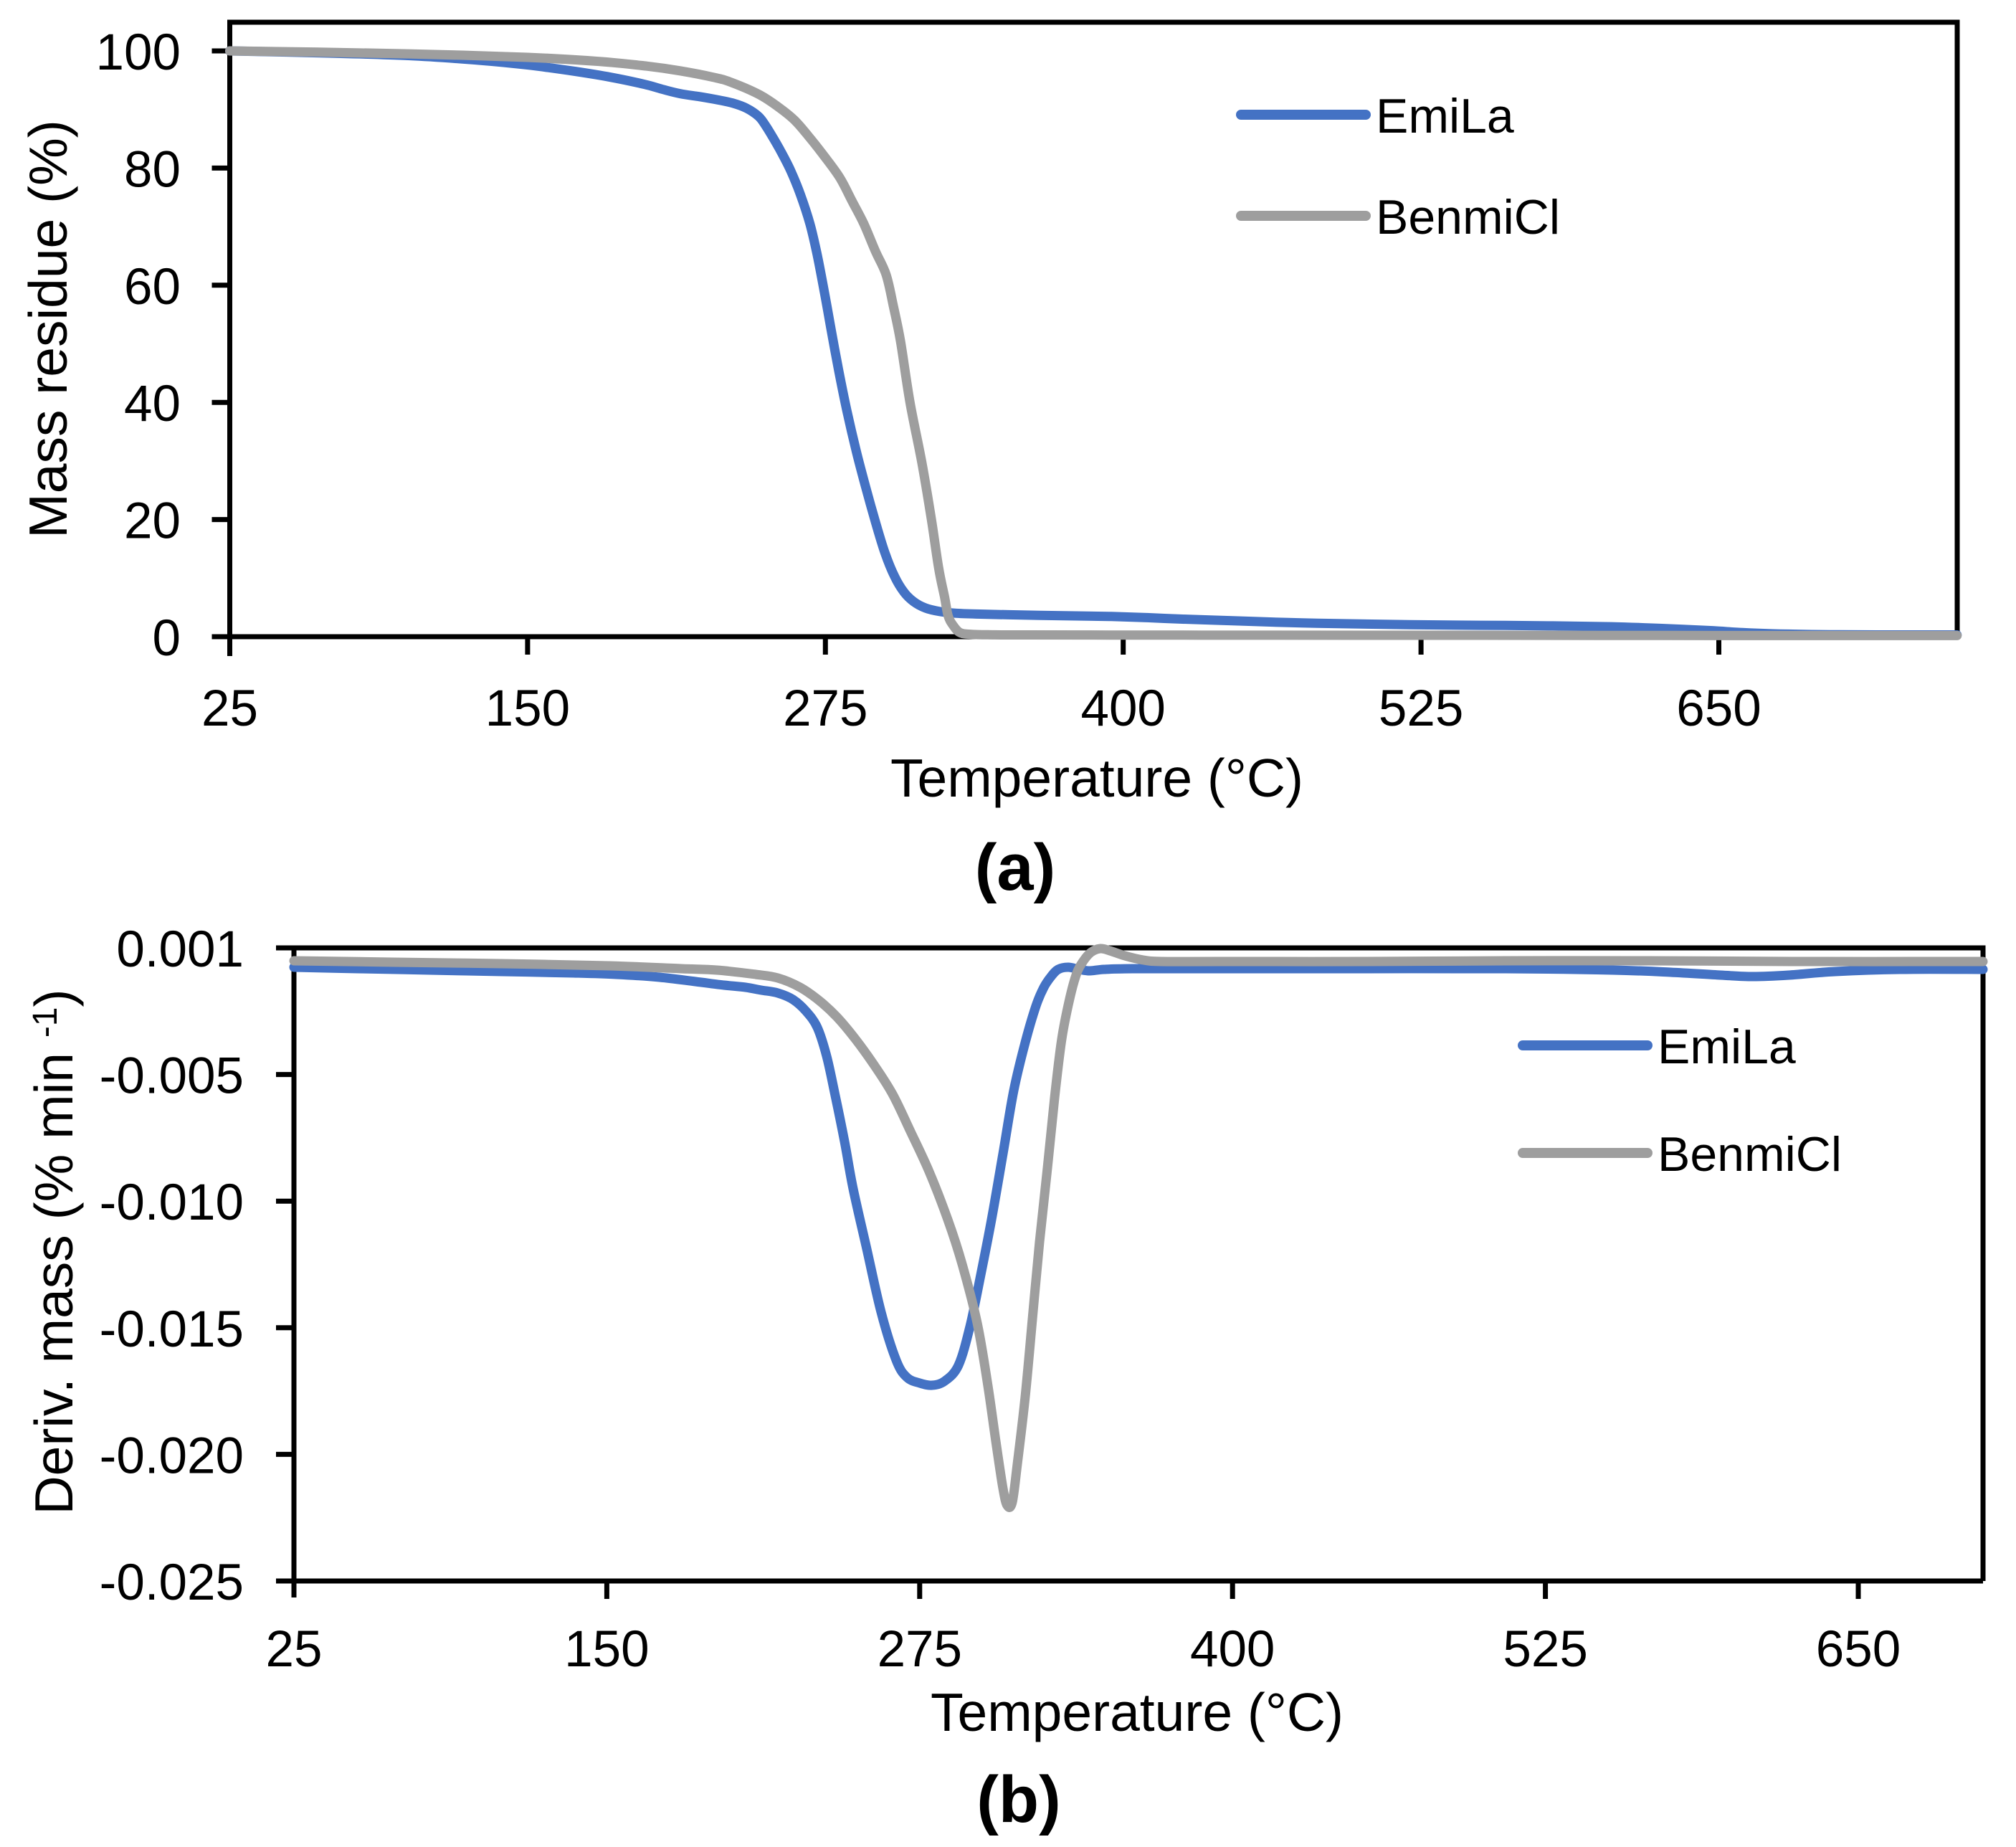 The image size is (2016, 1847). What do you see at coordinates (152, 169) in the screenshot?
I see `svg-text: 80` at bounding box center [152, 169].